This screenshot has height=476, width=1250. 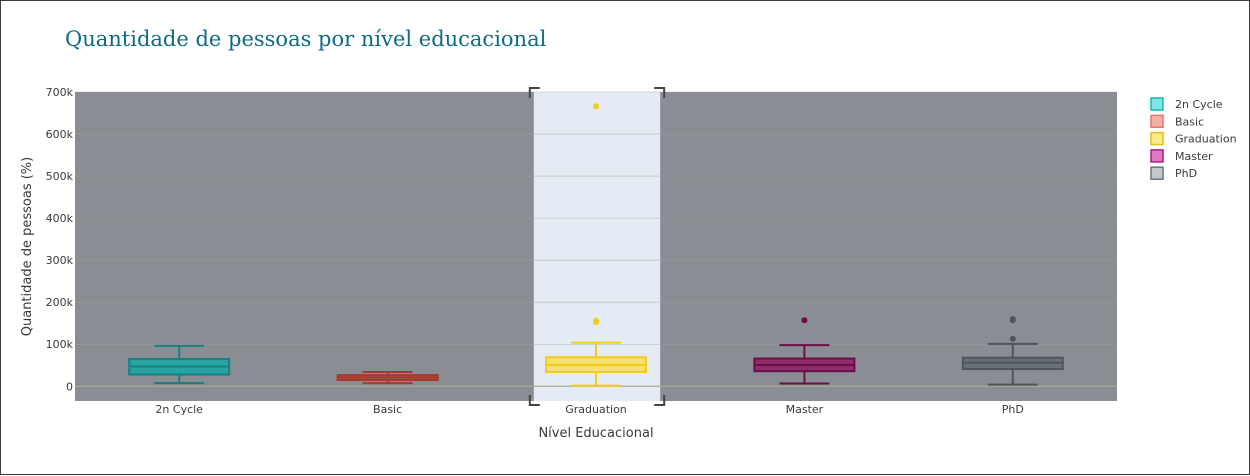 What do you see at coordinates (60, 302) in the screenshot?
I see `y-tick-label: 200k` at bounding box center [60, 302].